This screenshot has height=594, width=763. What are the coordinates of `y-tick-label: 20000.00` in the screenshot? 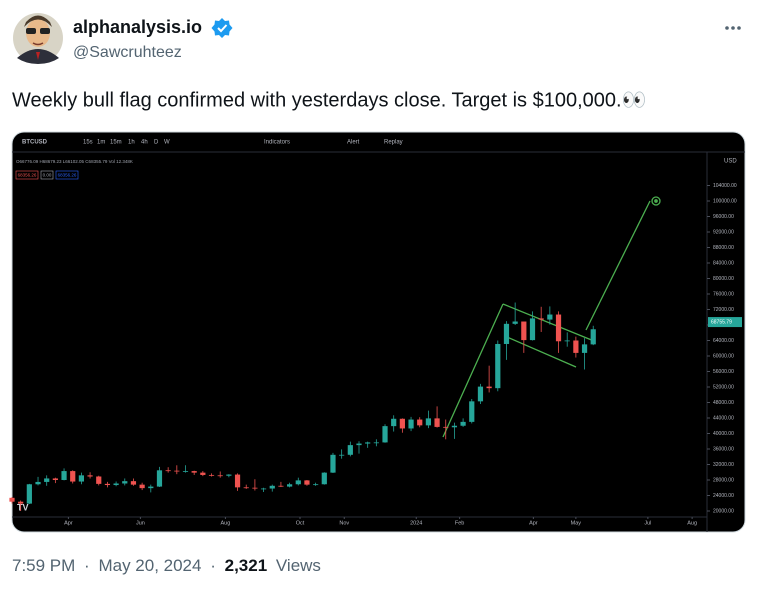 It's located at (723, 511).